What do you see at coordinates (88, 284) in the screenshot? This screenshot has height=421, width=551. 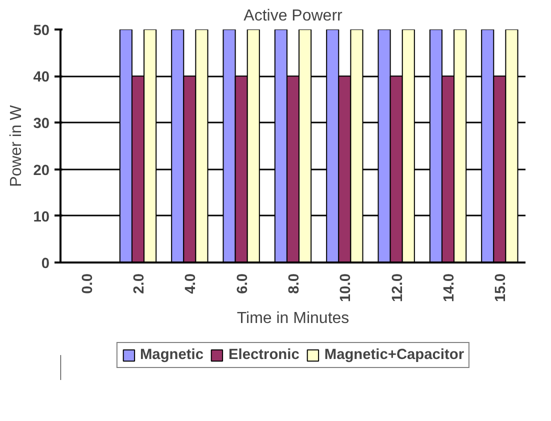 I see `x-tick-label: 0.0` at bounding box center [88, 284].